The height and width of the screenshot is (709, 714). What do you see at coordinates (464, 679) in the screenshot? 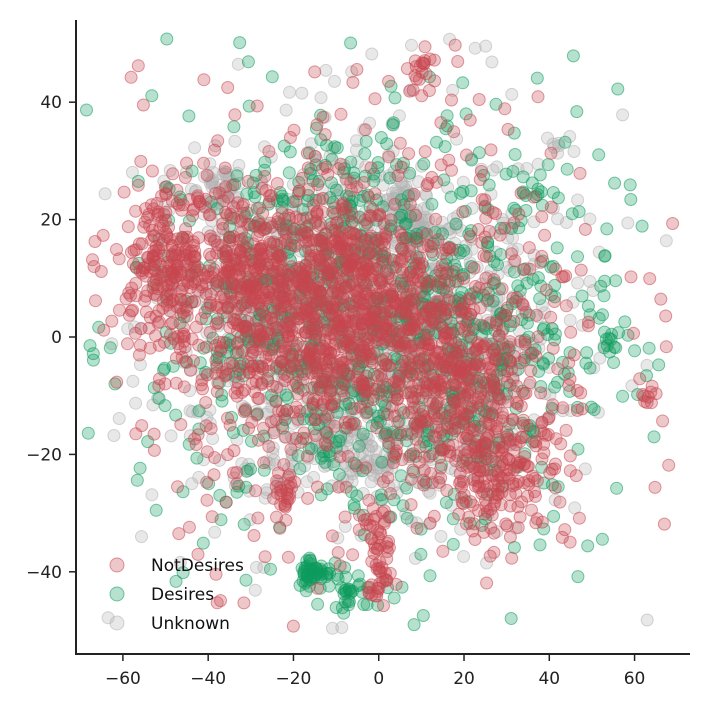
I see `x-tick-label: 20` at bounding box center [464, 679].